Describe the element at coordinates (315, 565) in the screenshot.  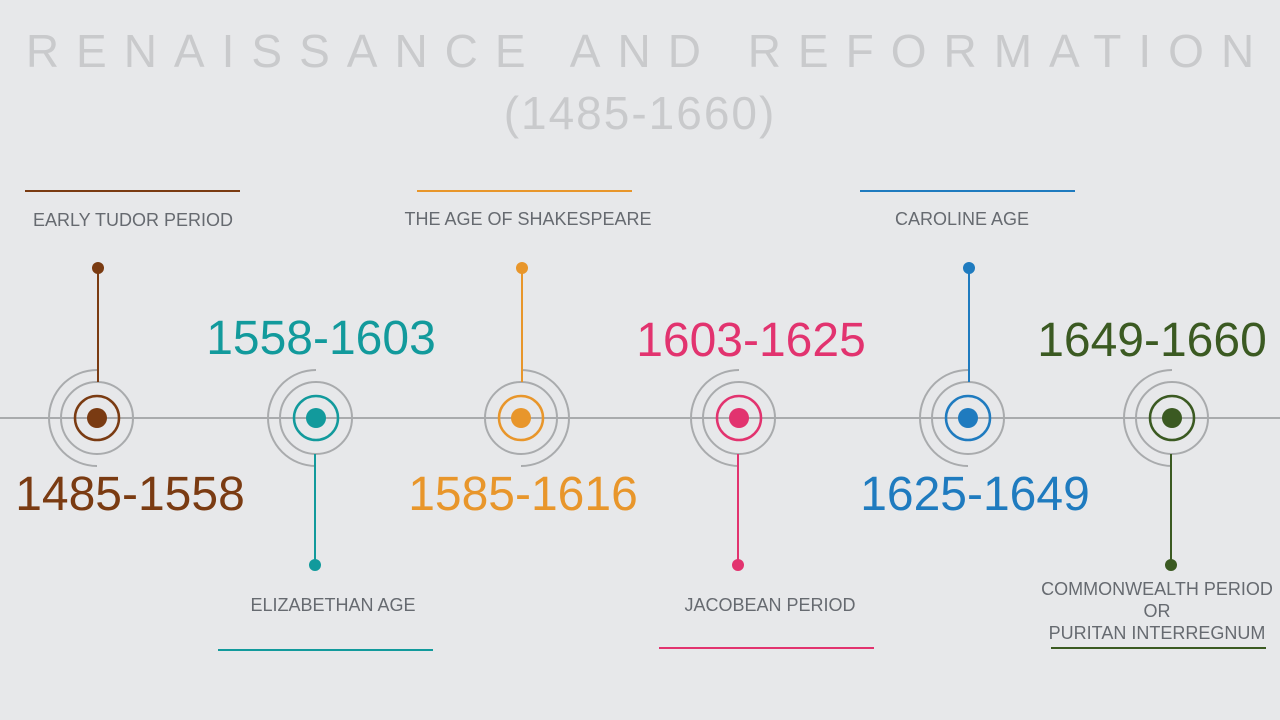
I see `stem-dot-elizabethan` at that location.